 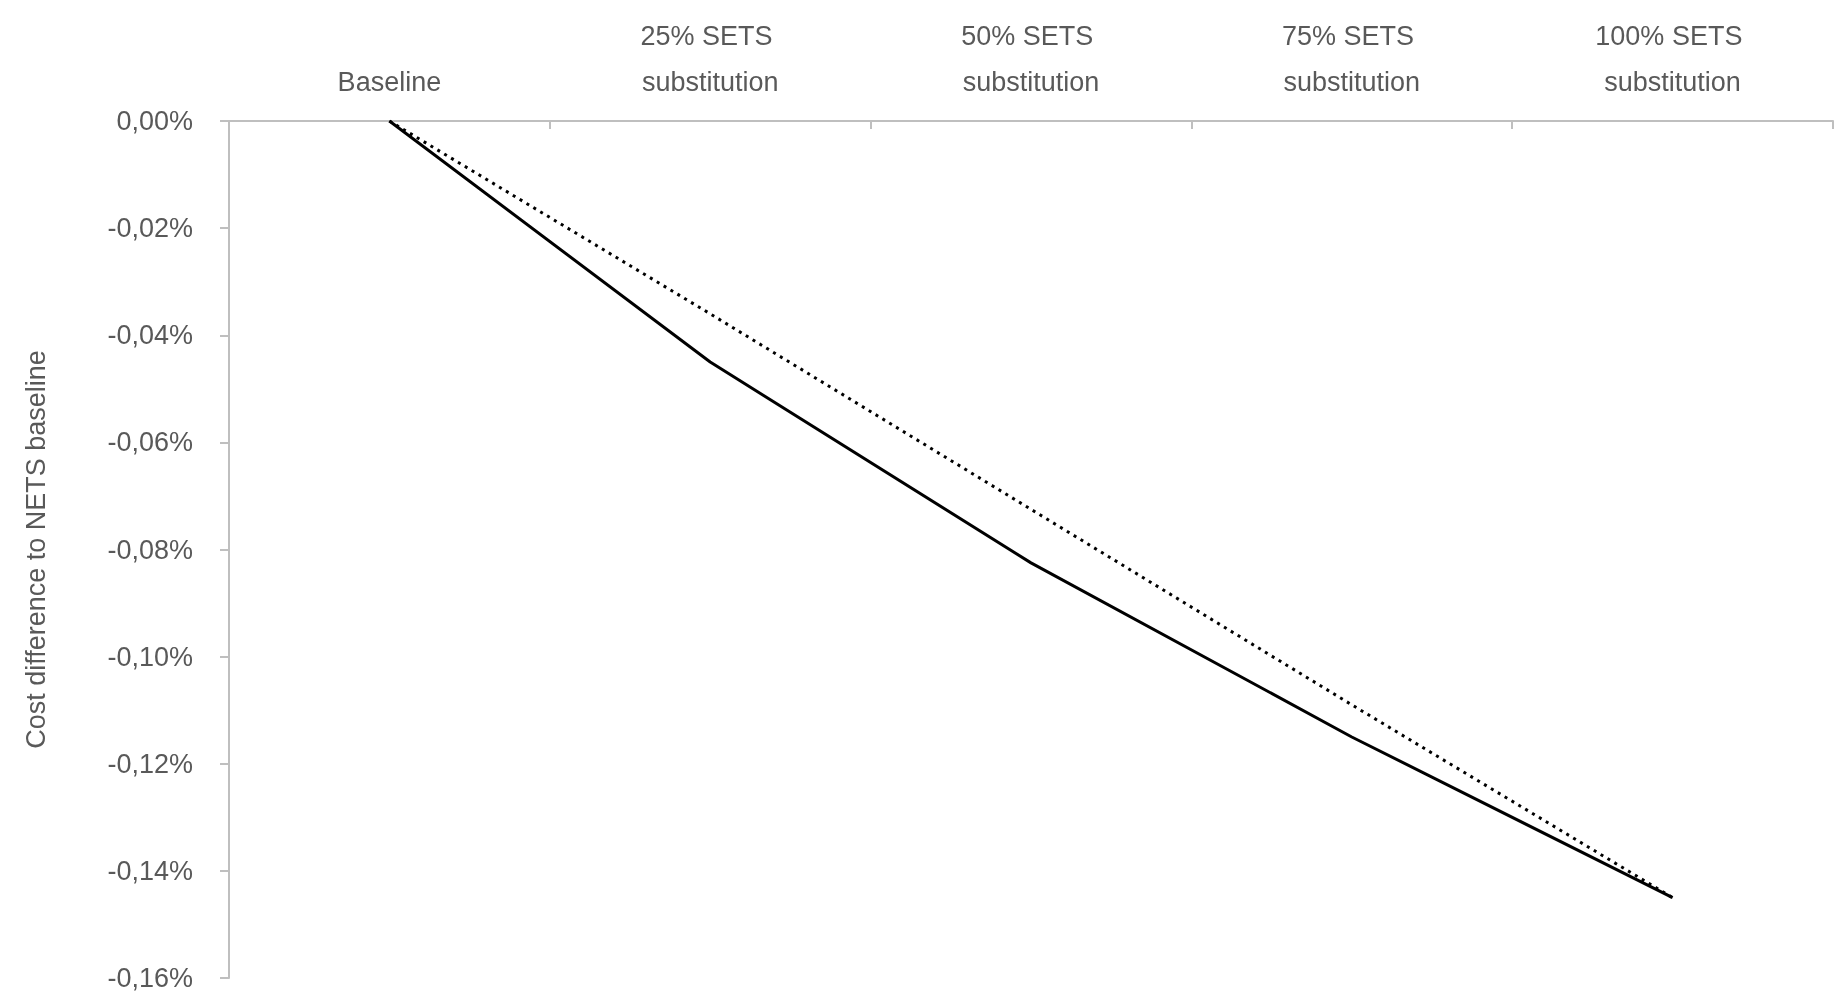 I want to click on y-tick-label: -0,04%, so click(x=150, y=335).